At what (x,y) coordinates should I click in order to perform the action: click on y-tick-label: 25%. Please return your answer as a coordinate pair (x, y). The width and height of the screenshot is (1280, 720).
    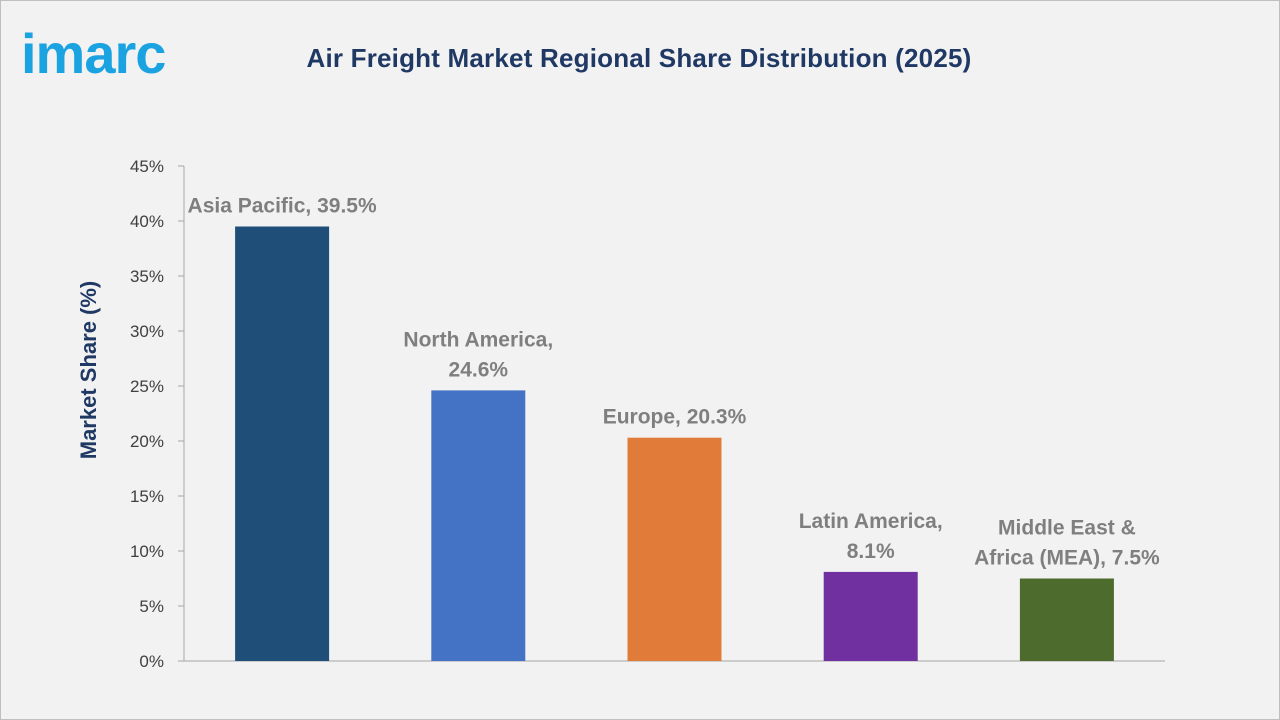
    Looking at the image, I should click on (147, 386).